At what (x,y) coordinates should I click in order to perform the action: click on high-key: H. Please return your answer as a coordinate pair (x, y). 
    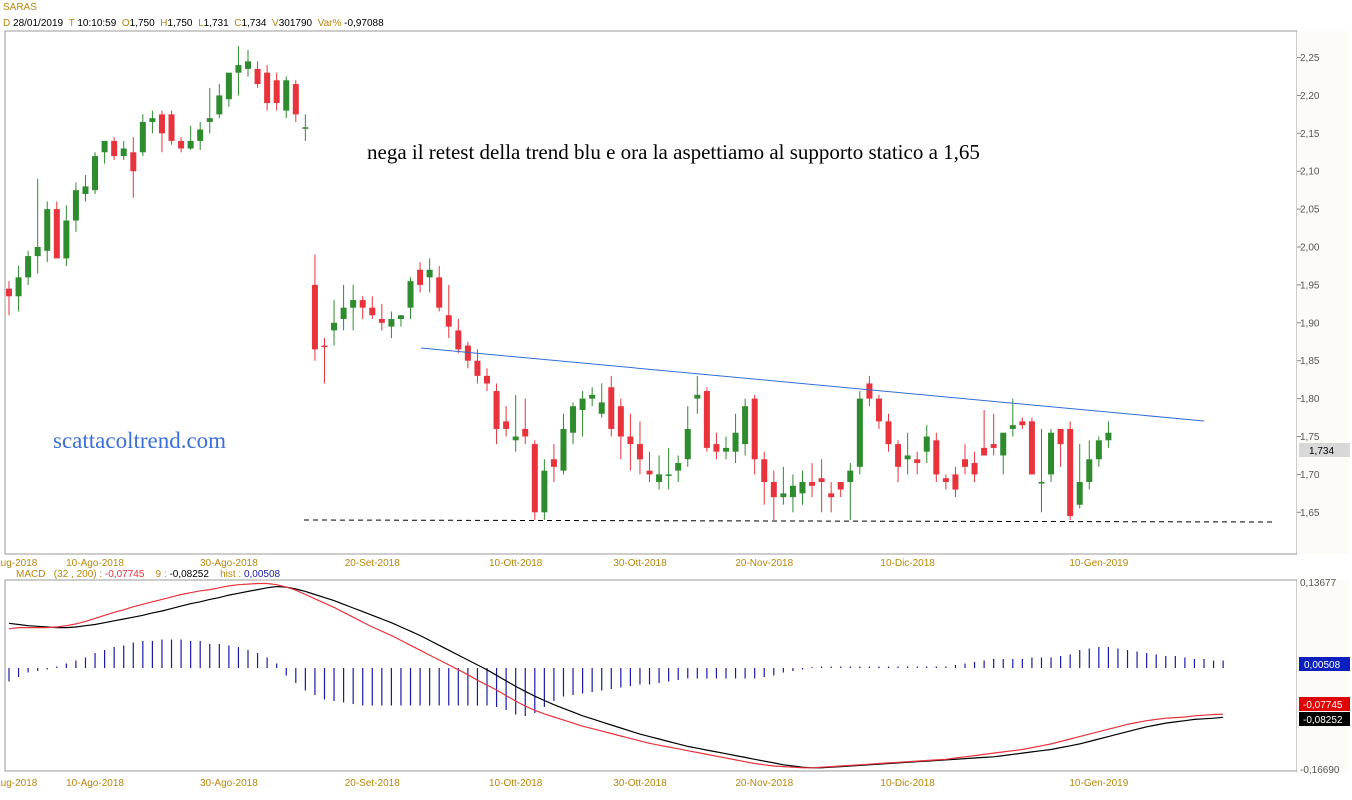
    Looking at the image, I should click on (164, 23).